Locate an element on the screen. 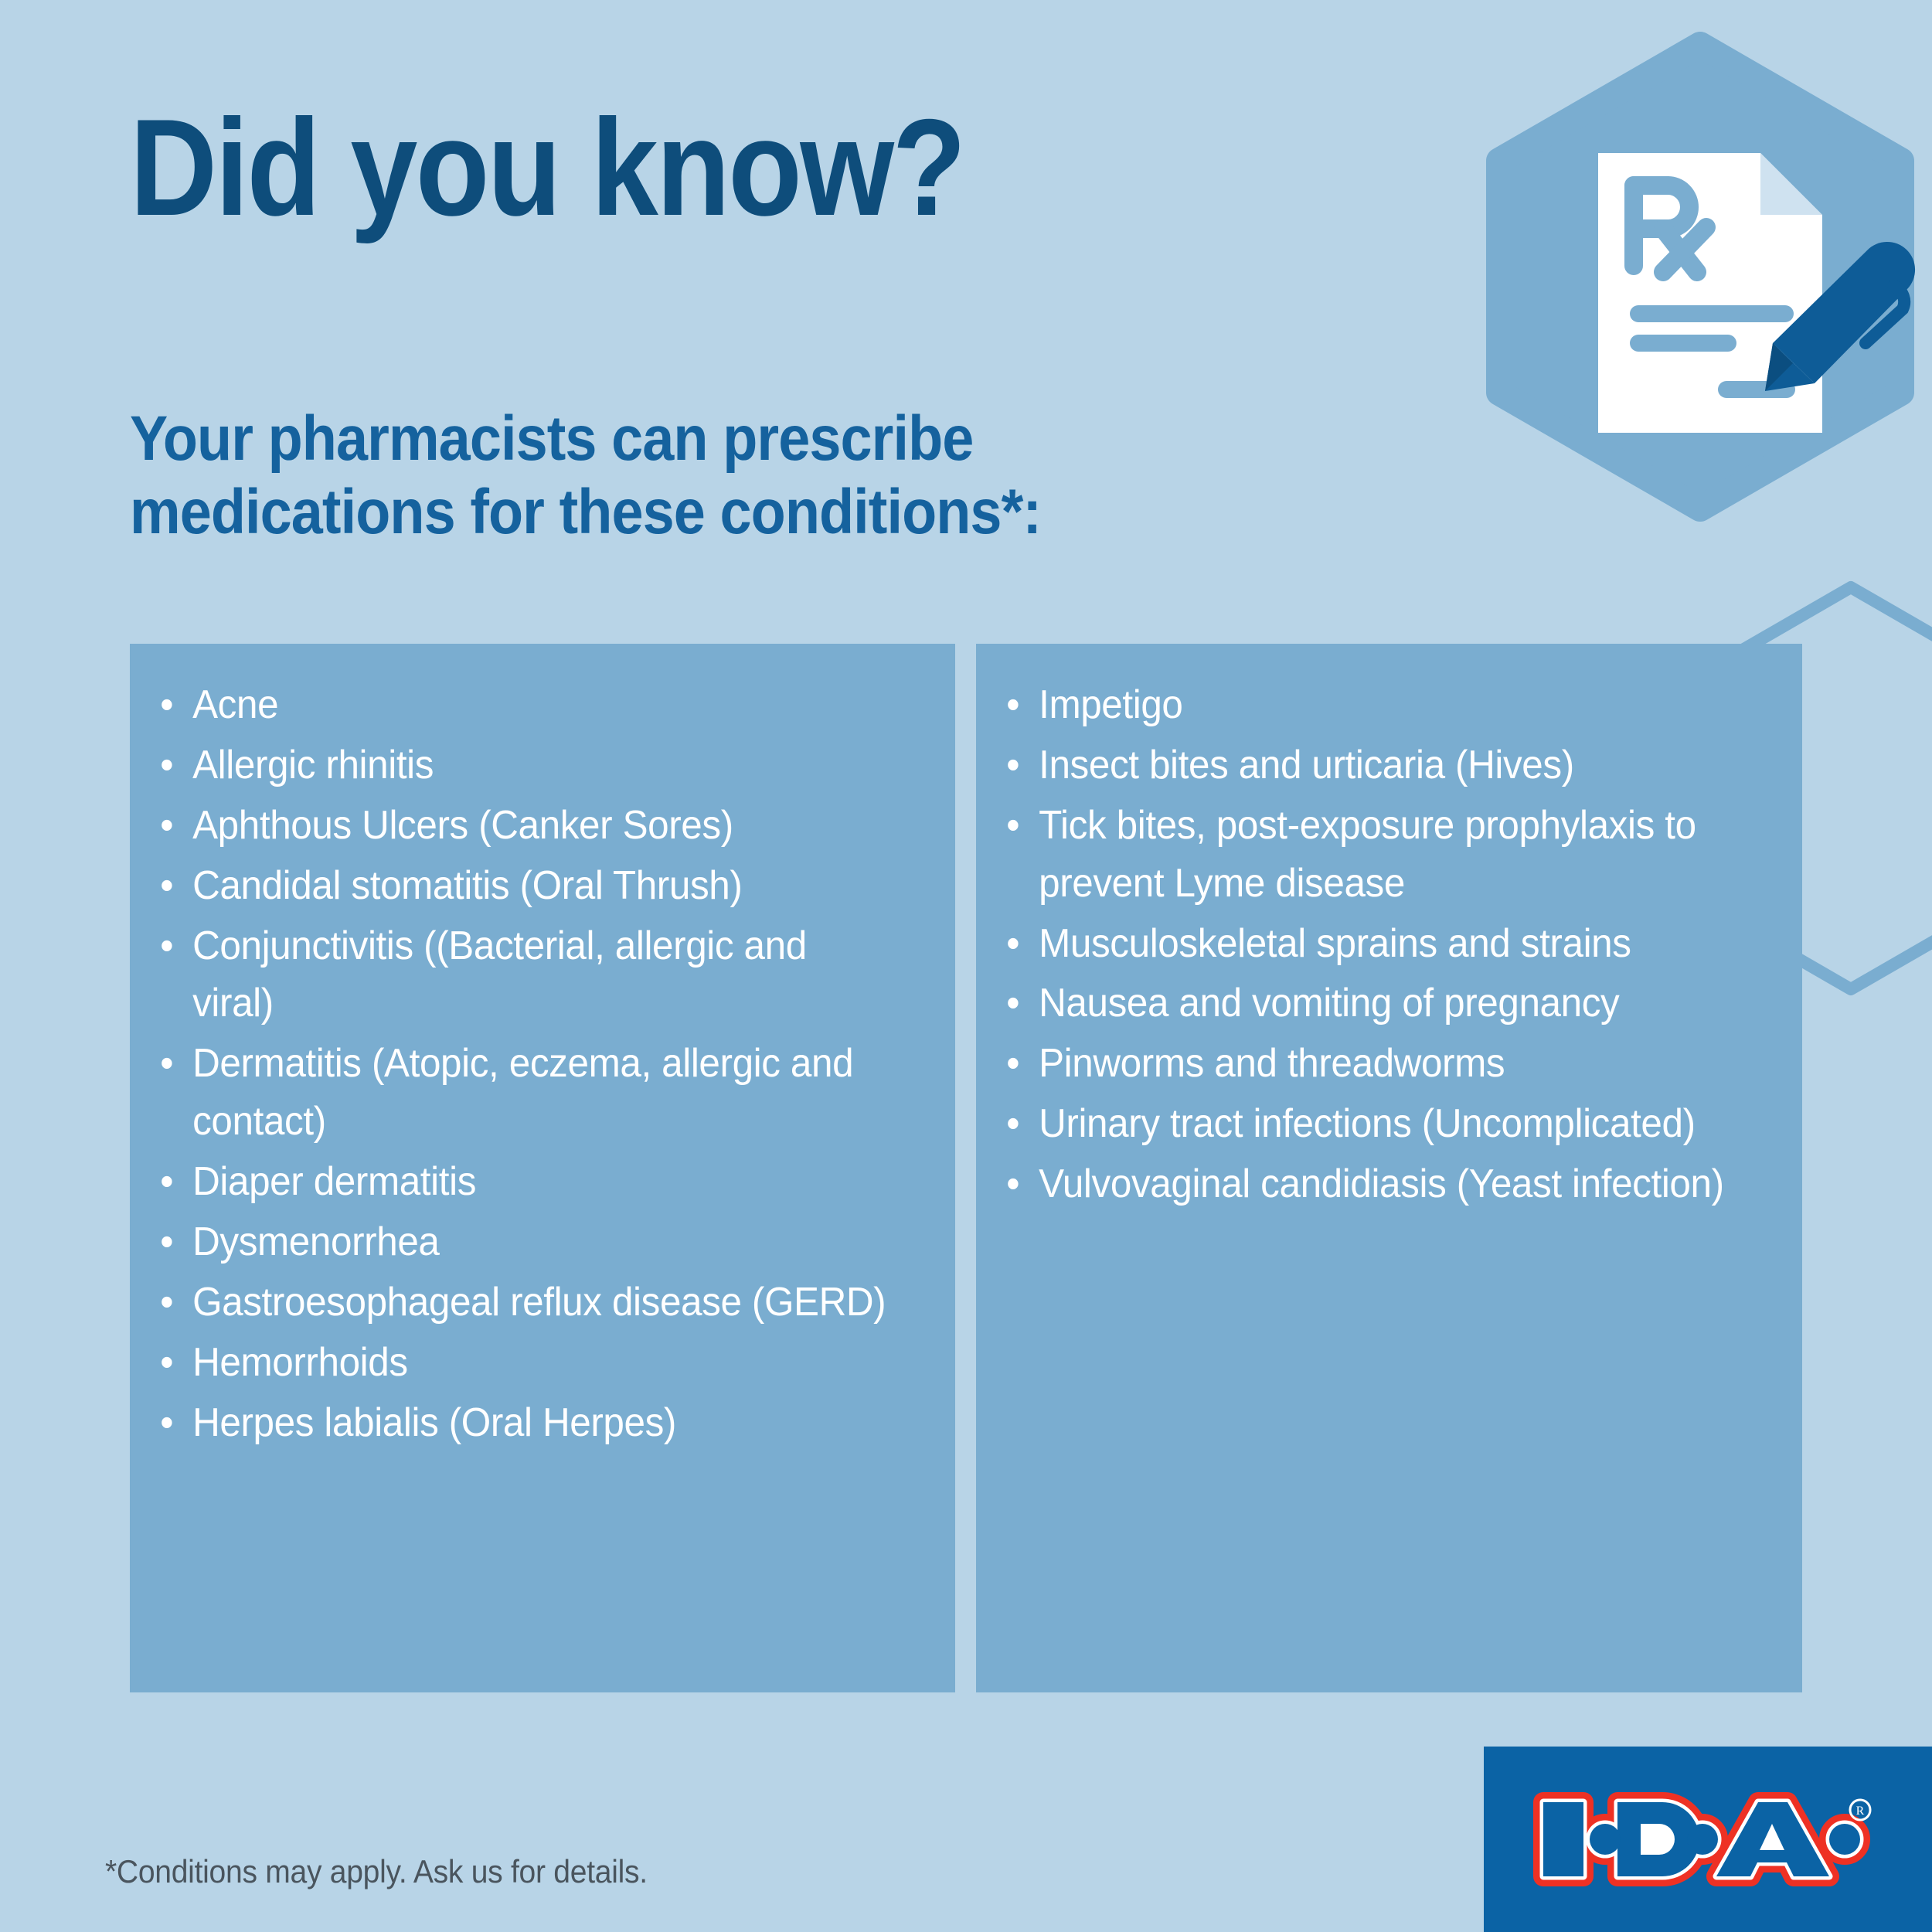  list-item-label: Candidal stomatitis (Oral Thrush) is located at coordinates (468, 885).